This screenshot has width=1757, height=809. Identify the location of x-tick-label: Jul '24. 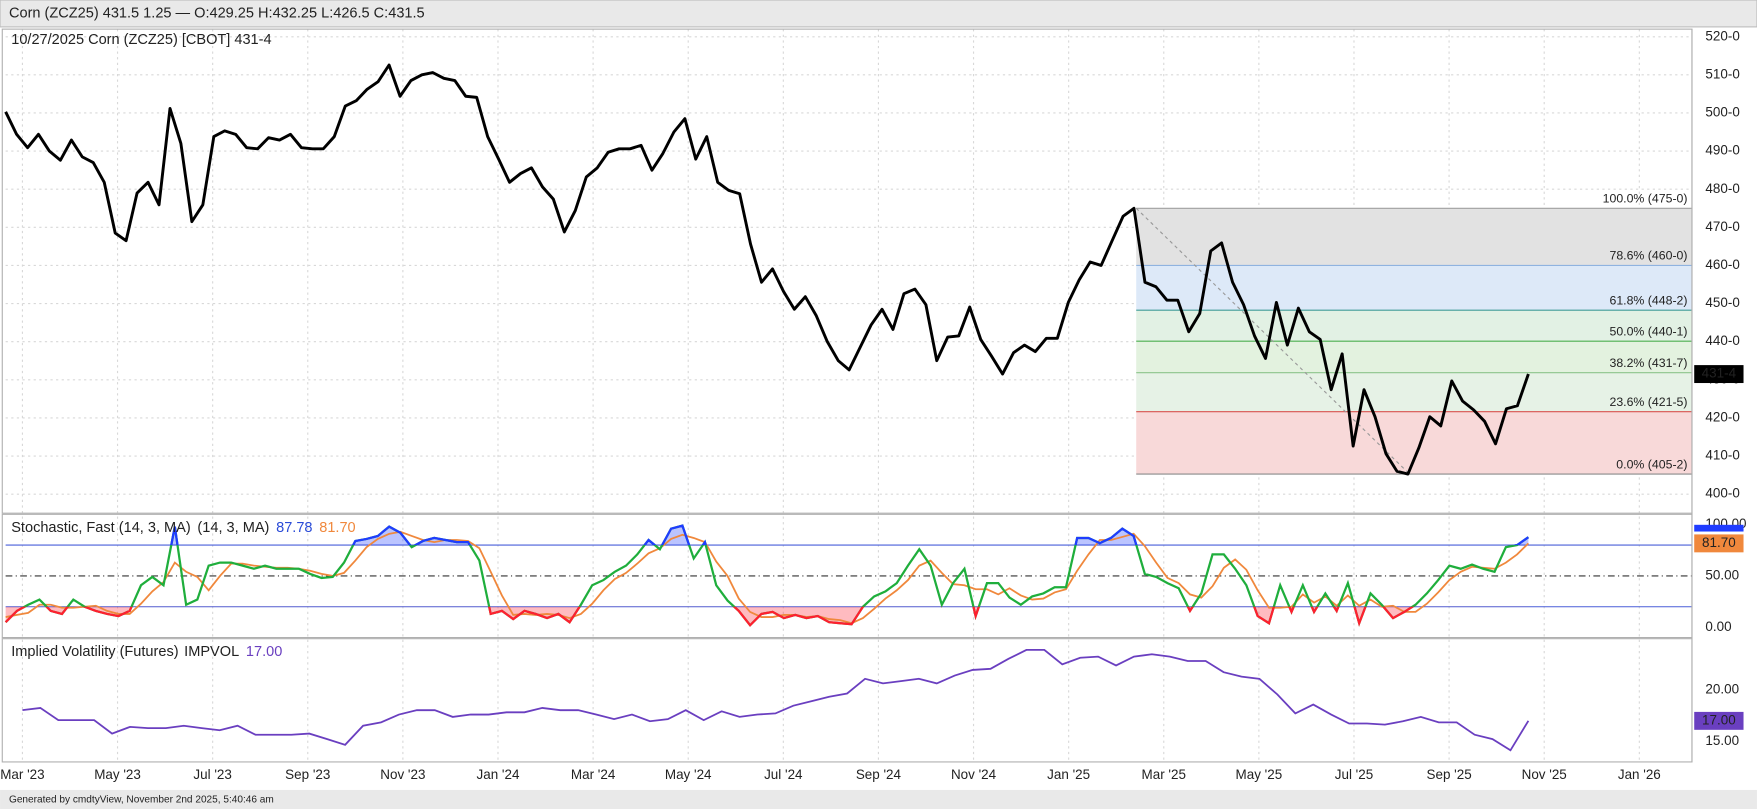
(783, 774).